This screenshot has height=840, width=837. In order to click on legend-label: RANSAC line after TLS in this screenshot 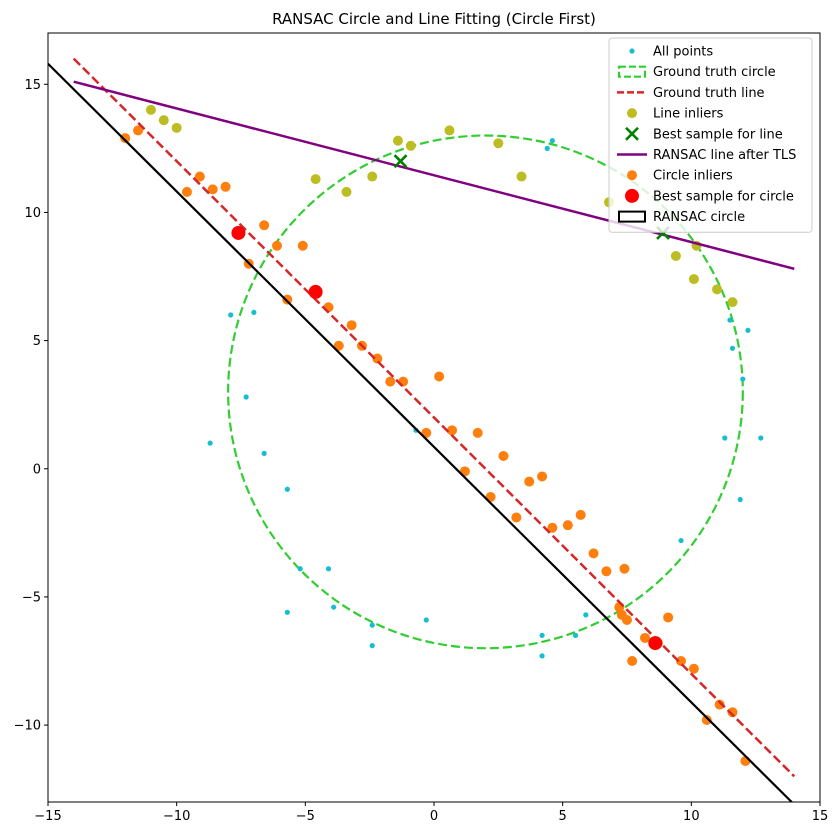, I will do `click(724, 155)`.